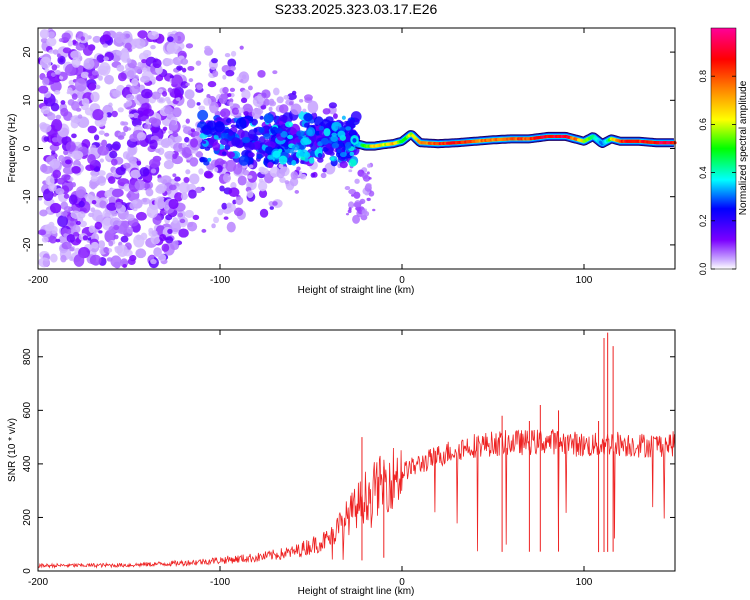 This screenshot has height=600, width=750. What do you see at coordinates (27, 571) in the screenshot?
I see `snr-y-tick-label: 0` at bounding box center [27, 571].